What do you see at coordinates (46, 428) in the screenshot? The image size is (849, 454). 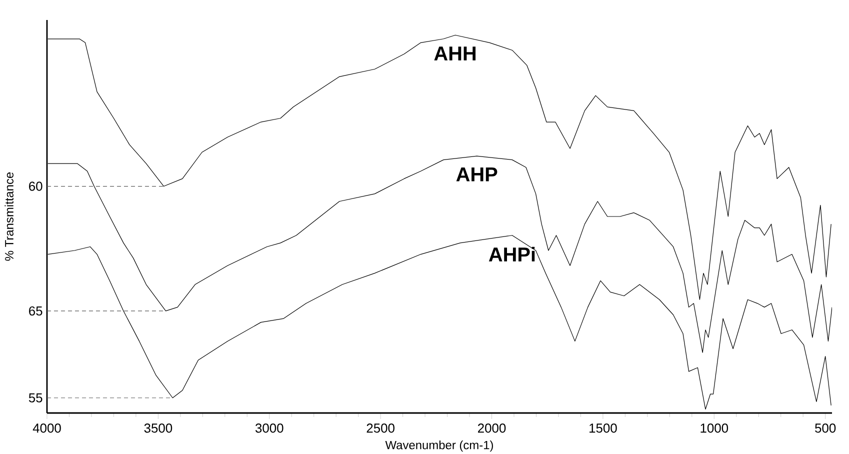 I see `x-tick-label: 4000` at bounding box center [46, 428].